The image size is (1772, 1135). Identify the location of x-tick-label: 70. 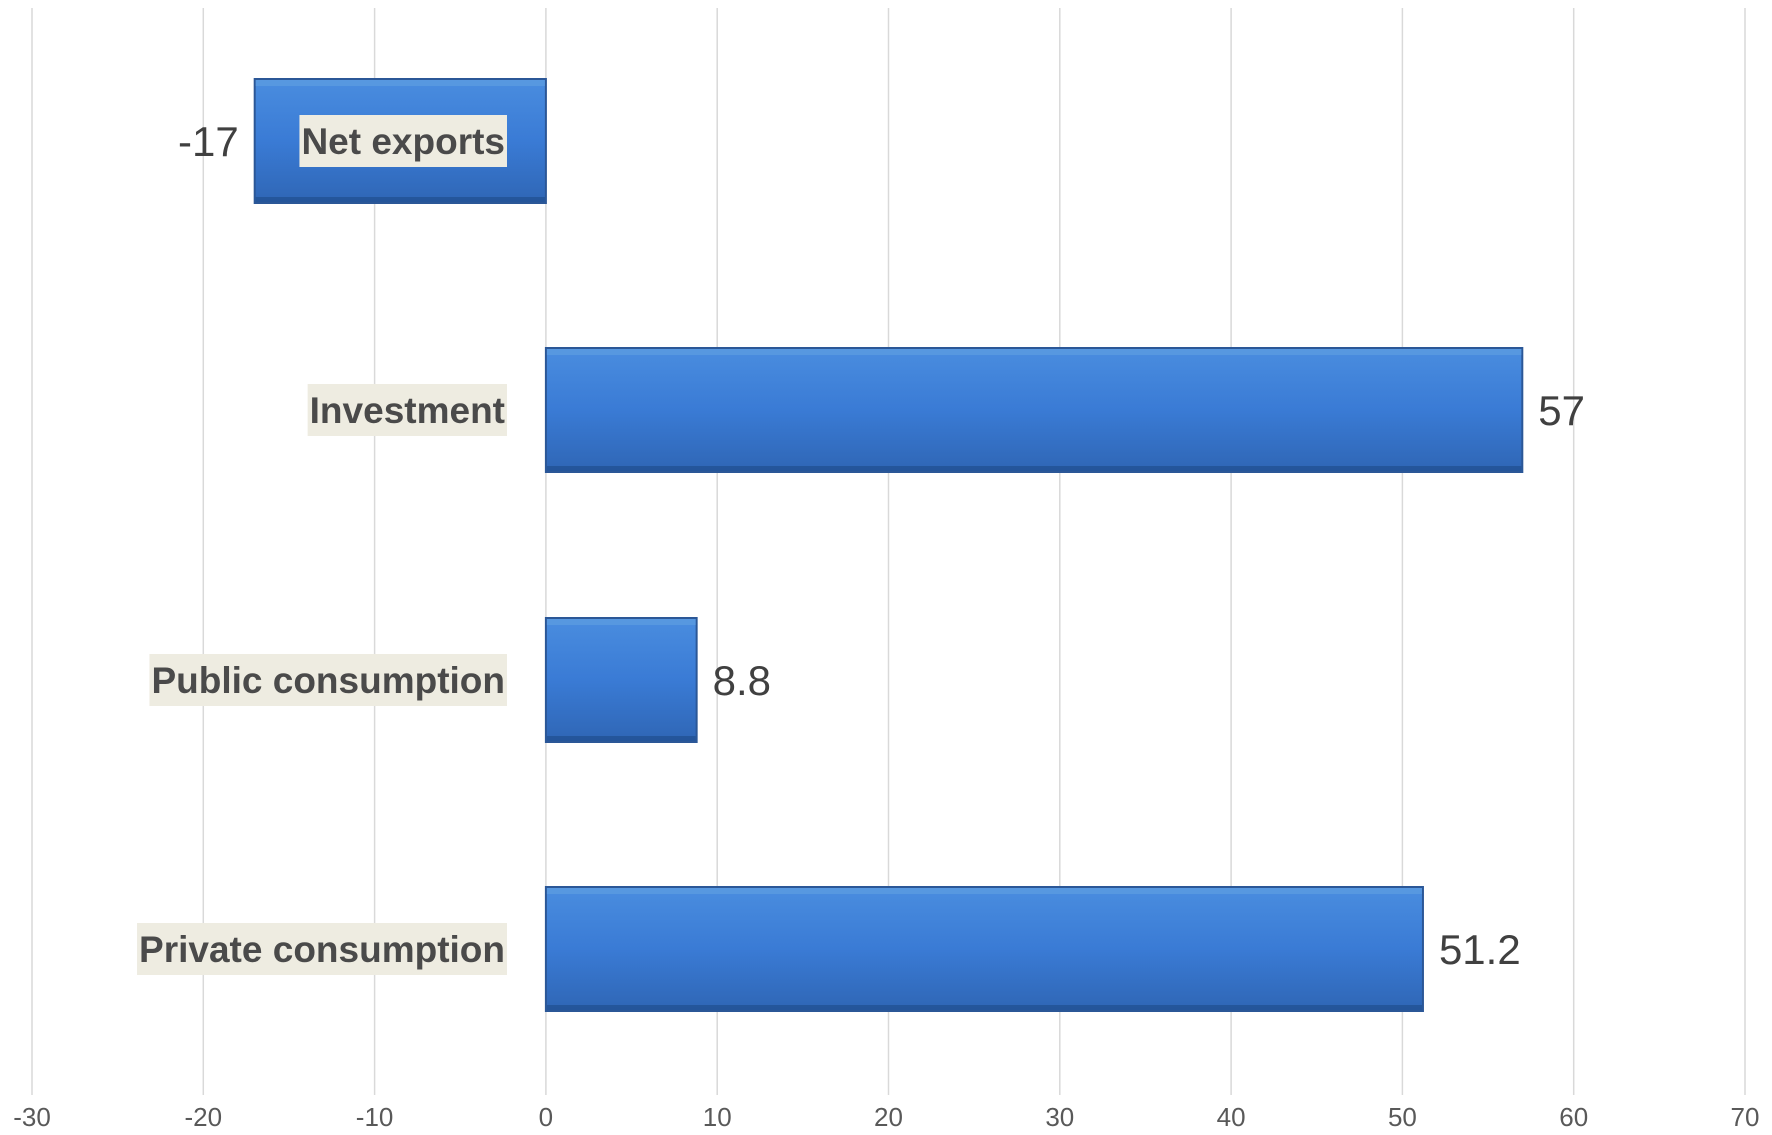
(1745, 1117).